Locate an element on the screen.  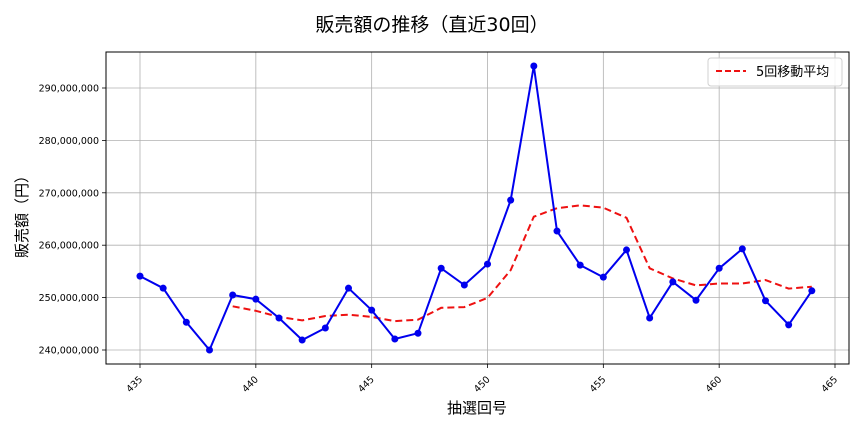
x-tick-label: 440 is located at coordinates (250, 384).